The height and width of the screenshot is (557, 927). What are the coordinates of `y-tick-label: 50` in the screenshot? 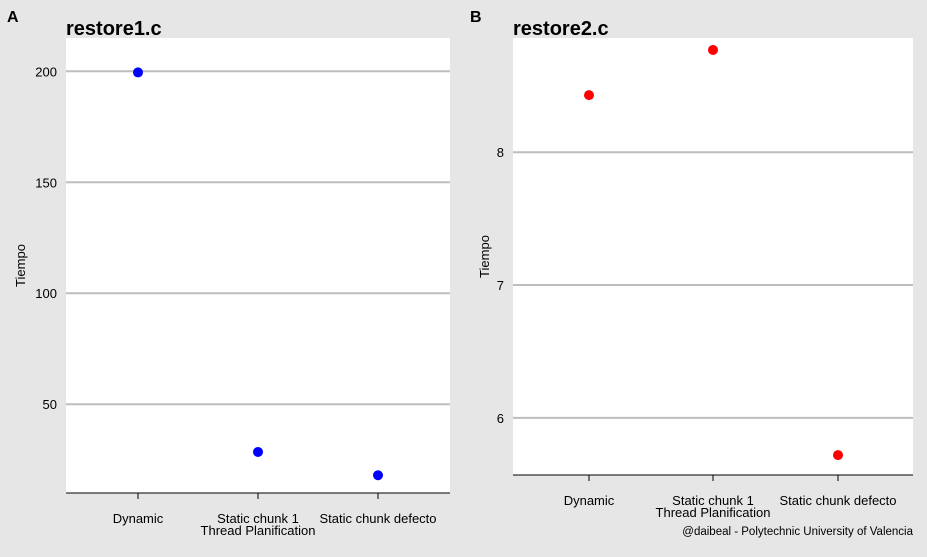 It's located at (50, 404).